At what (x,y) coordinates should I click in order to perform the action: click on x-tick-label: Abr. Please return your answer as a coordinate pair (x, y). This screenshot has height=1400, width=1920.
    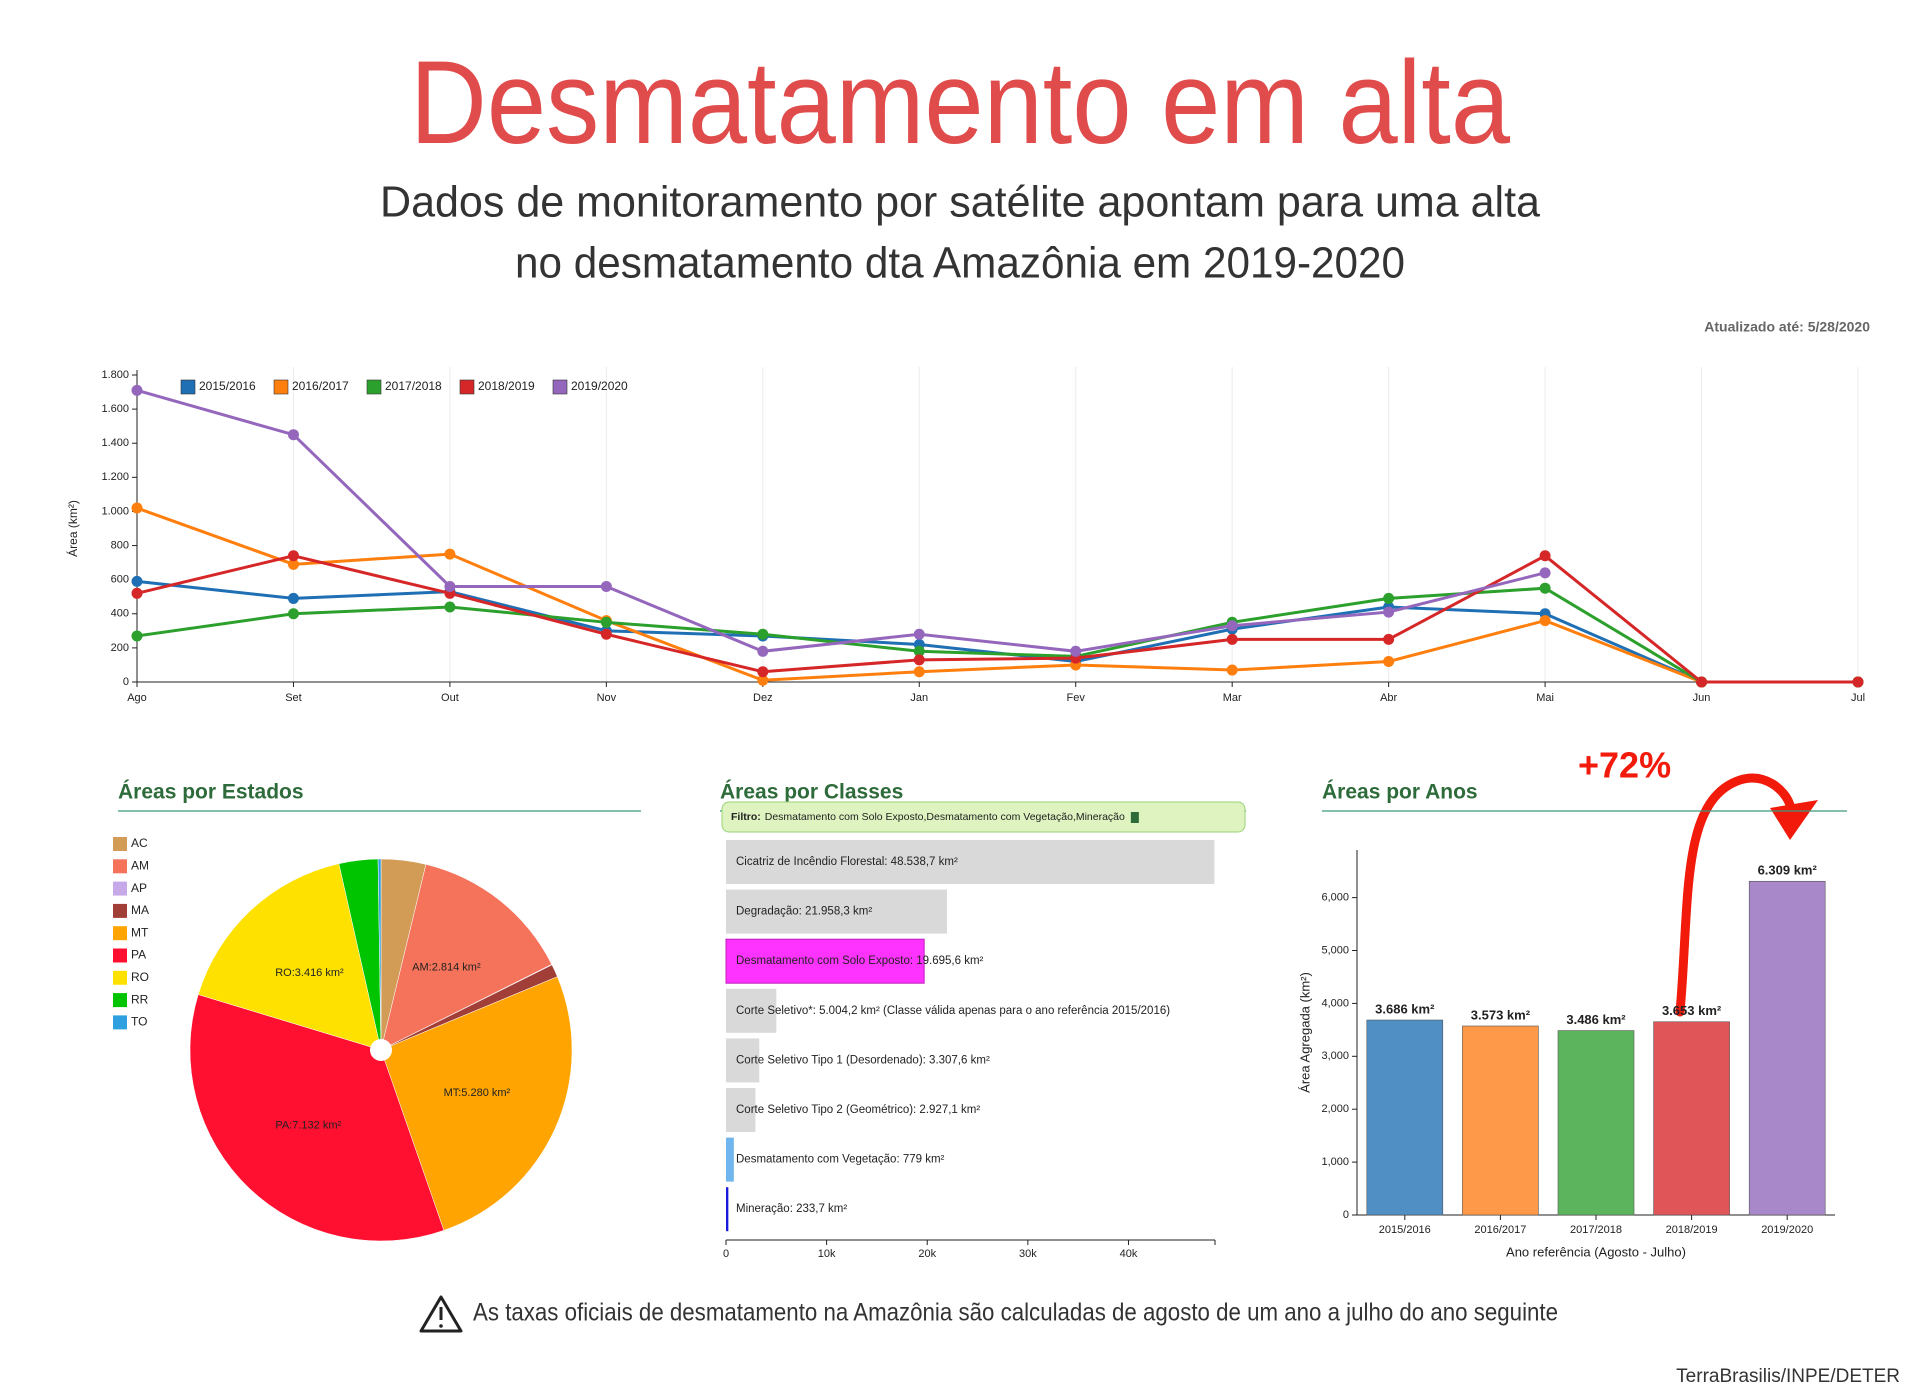
    Looking at the image, I should click on (1388, 698).